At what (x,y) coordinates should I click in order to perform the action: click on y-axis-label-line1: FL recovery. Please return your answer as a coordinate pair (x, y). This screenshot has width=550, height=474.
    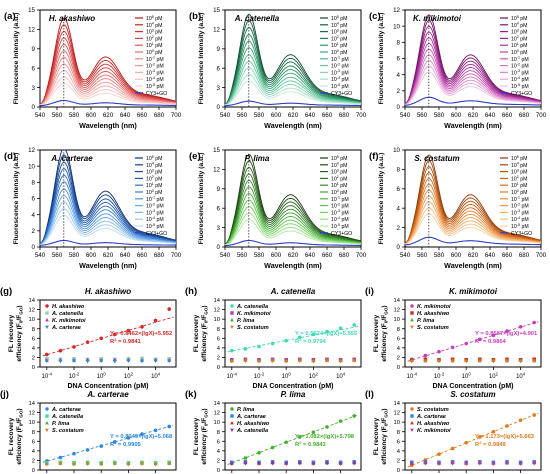
    Looking at the image, I should click on (196, 437).